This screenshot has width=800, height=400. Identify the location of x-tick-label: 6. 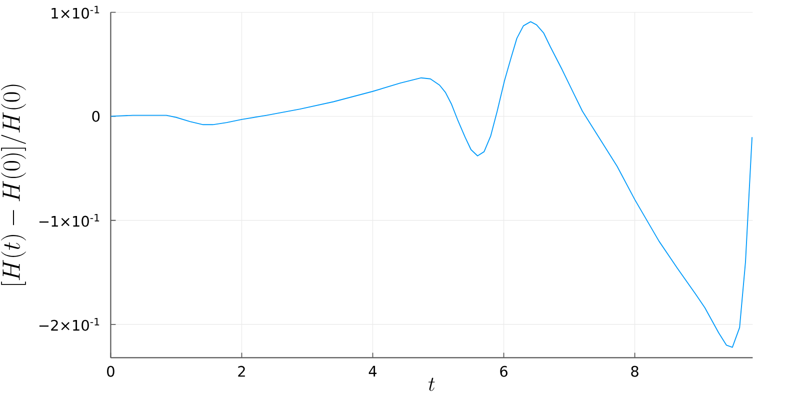
(504, 371).